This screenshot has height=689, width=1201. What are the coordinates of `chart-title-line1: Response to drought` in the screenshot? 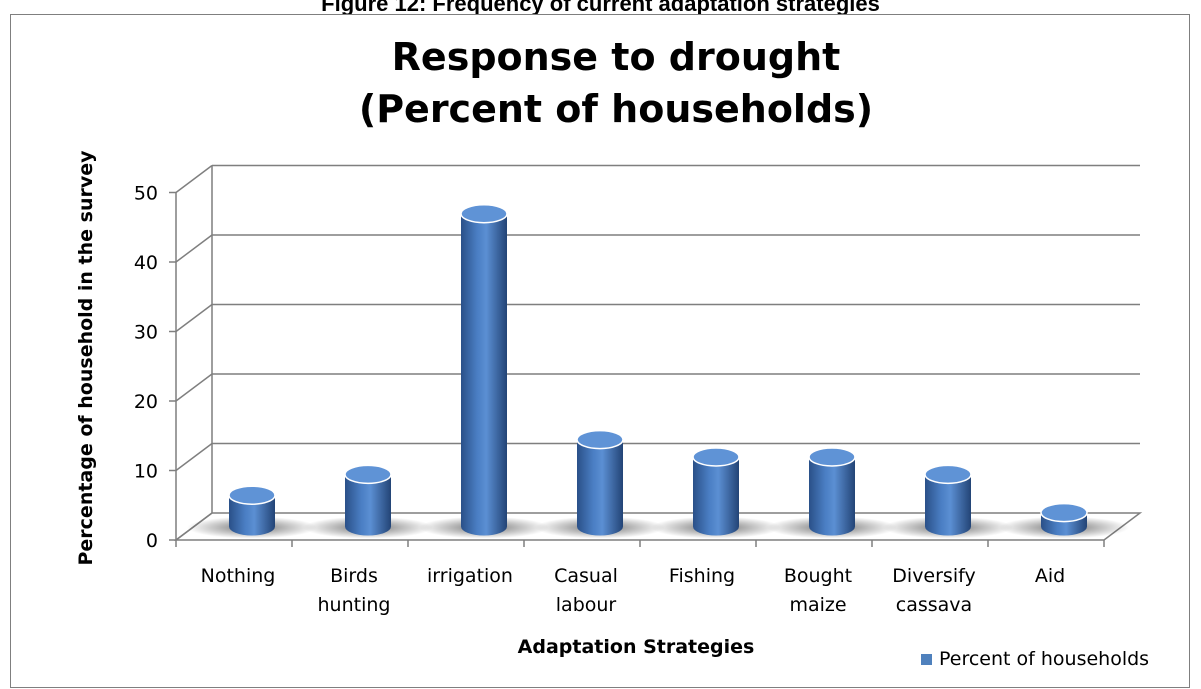 It's located at (616, 57).